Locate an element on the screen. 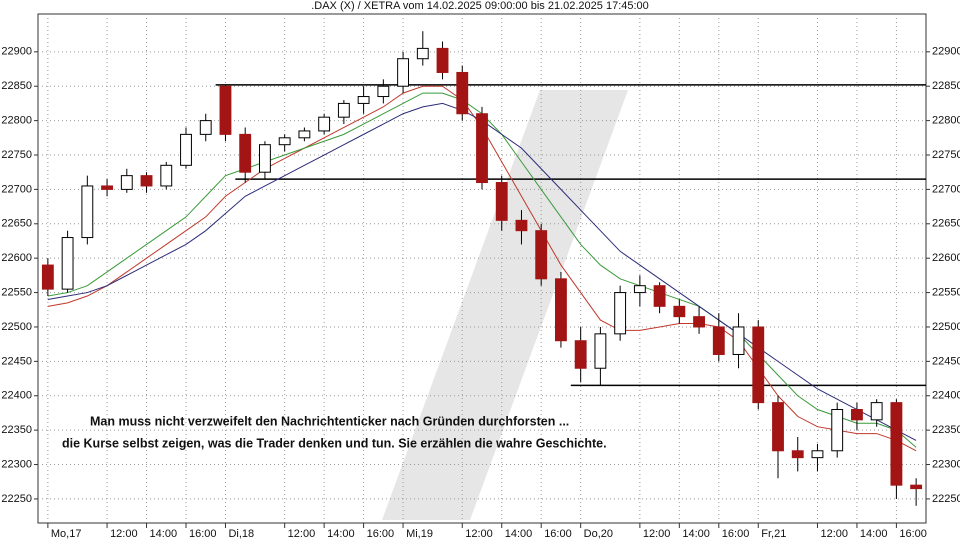  x-tick-label: Di,18 is located at coordinates (241, 534).